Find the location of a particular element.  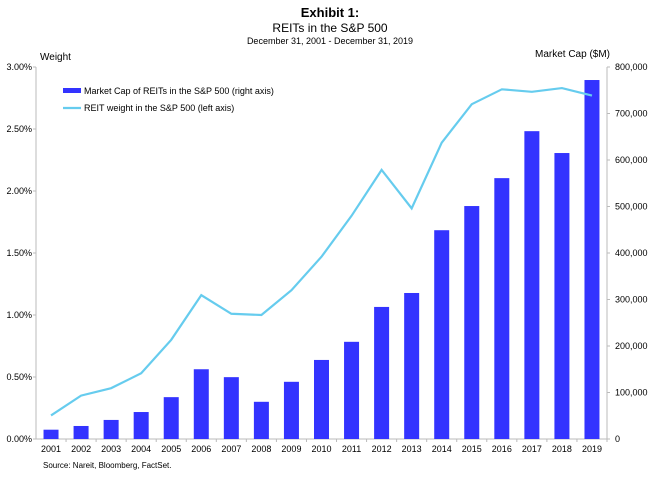

bar-2018 is located at coordinates (562, 296).